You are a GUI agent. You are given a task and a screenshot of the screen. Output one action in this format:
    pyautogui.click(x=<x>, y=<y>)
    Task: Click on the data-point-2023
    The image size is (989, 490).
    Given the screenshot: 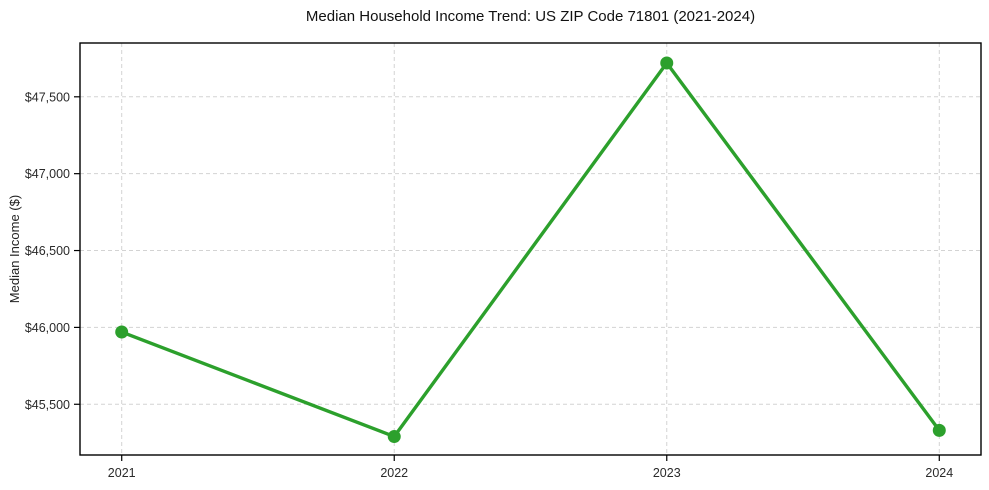 What is the action you would take?
    pyautogui.click(x=667, y=63)
    